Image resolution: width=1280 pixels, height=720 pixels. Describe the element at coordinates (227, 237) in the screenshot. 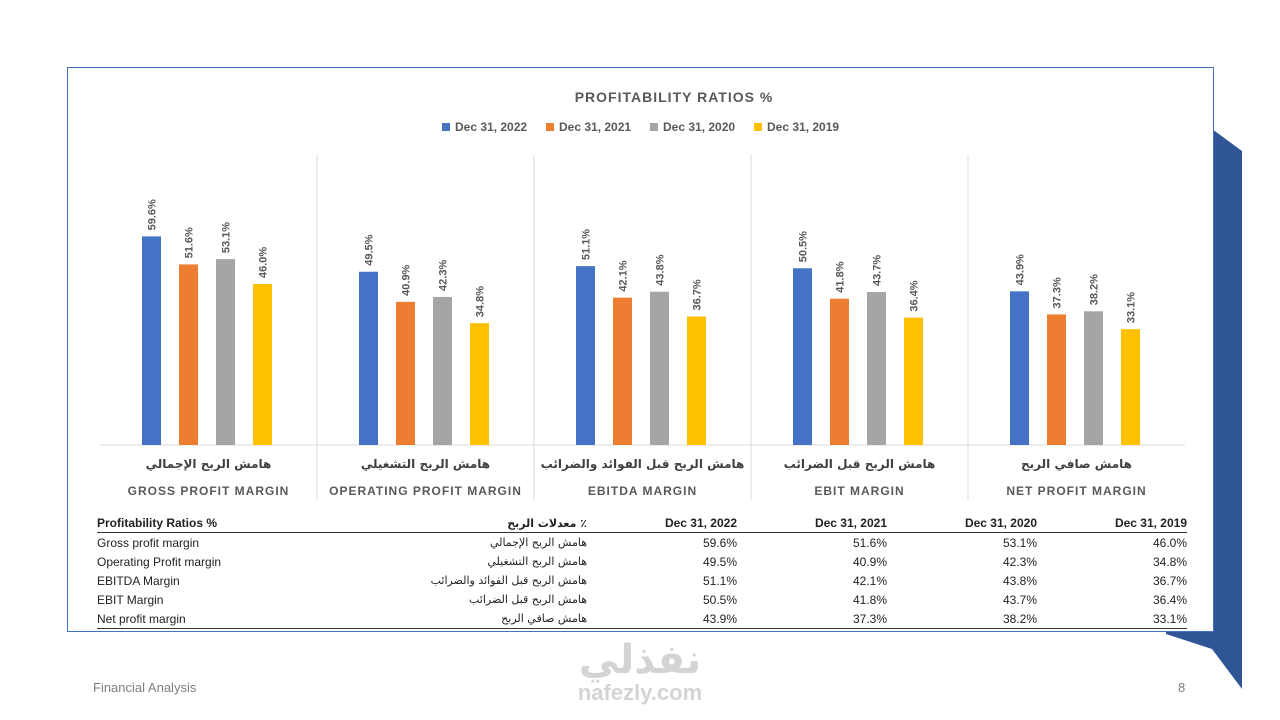

I see `data-label: 53.1%` at that location.